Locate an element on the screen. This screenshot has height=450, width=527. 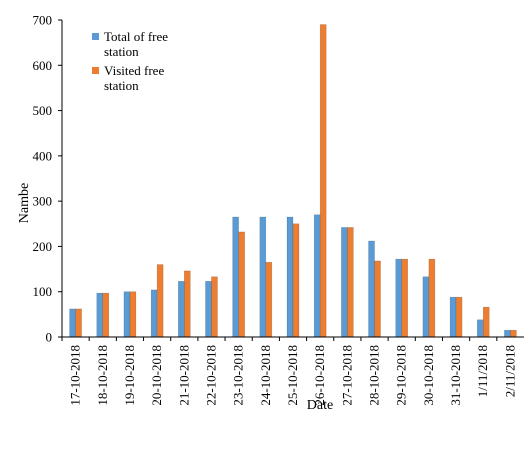
x-tick-label: 18-10-2018 is located at coordinates (102, 375).